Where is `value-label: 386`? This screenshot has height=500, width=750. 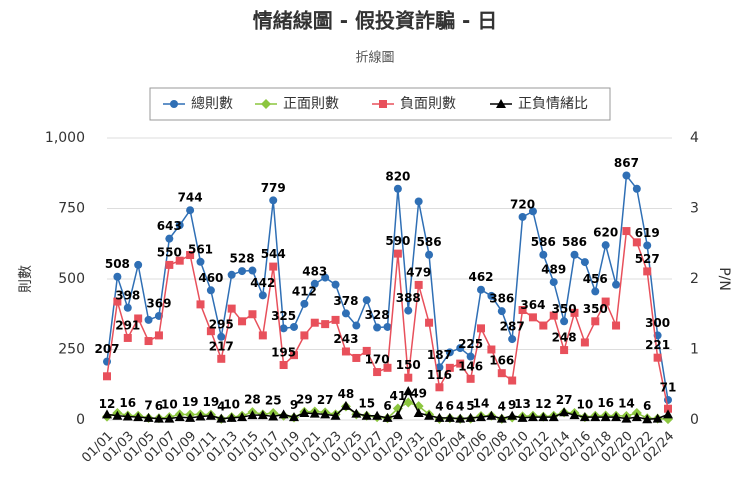
value-label: 386 is located at coordinates (501, 299).